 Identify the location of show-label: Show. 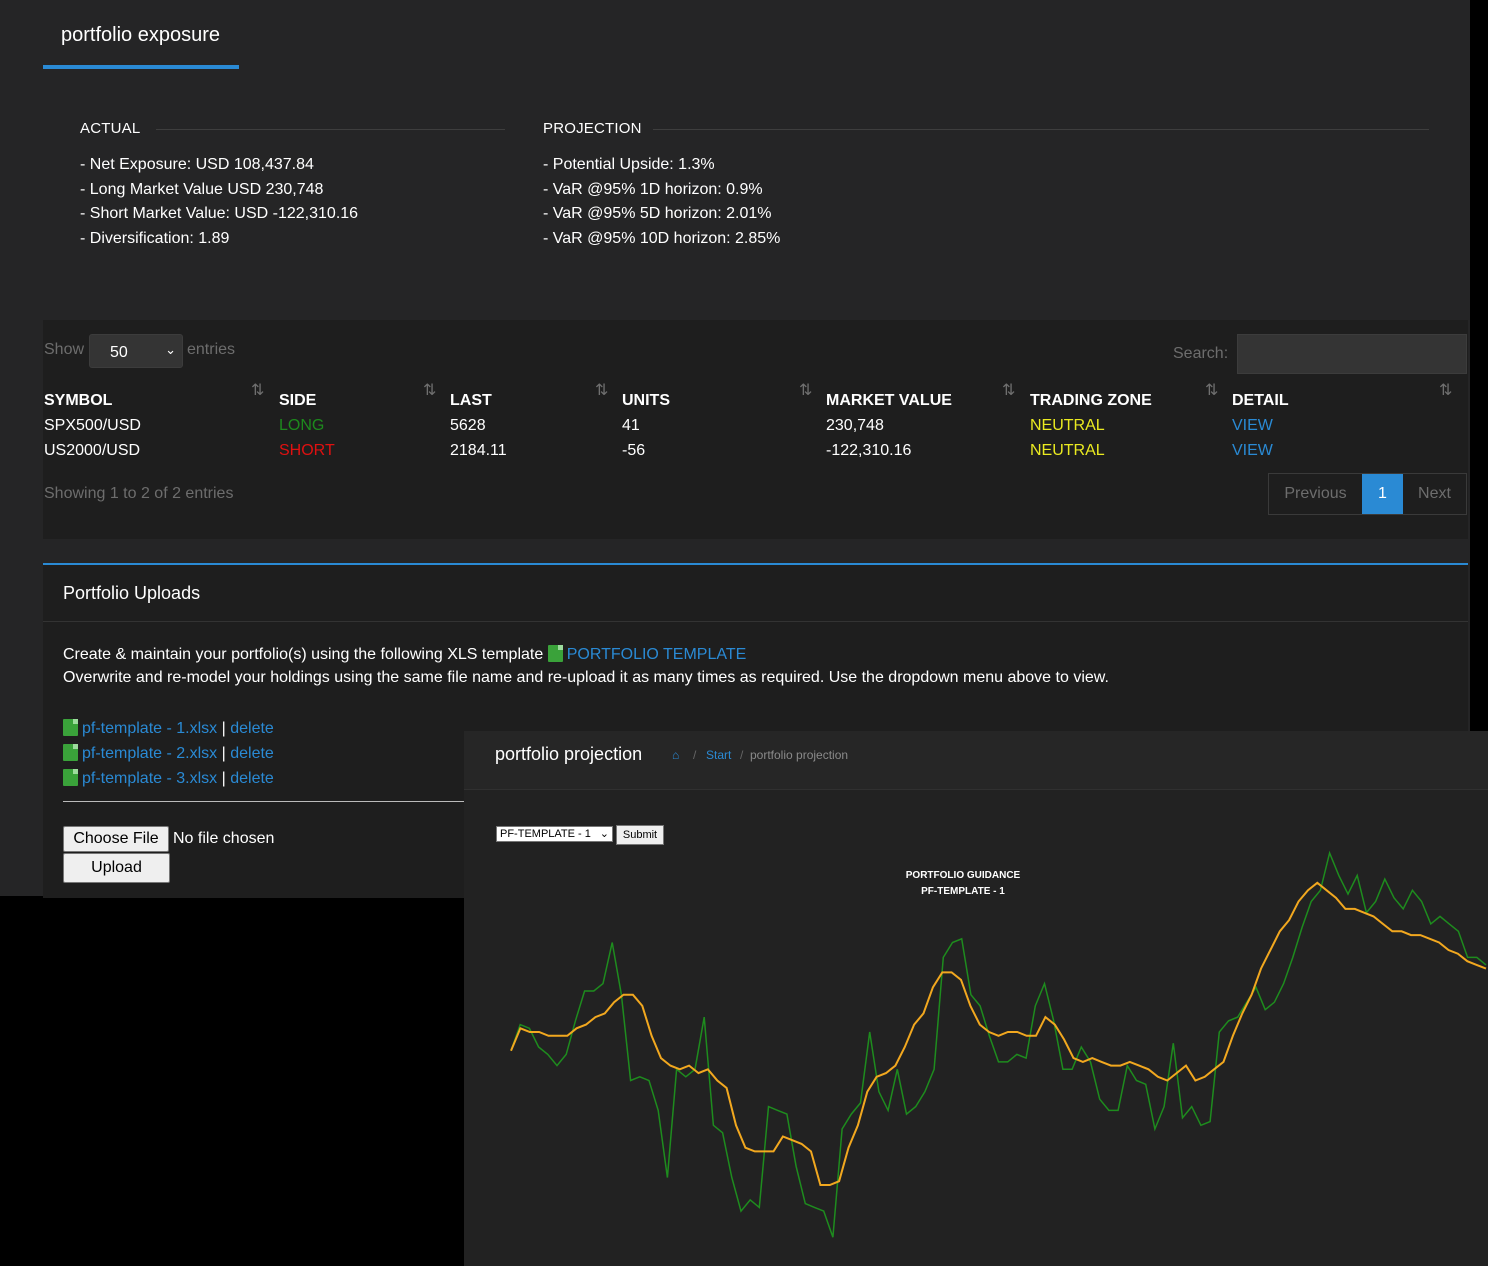
(64, 349).